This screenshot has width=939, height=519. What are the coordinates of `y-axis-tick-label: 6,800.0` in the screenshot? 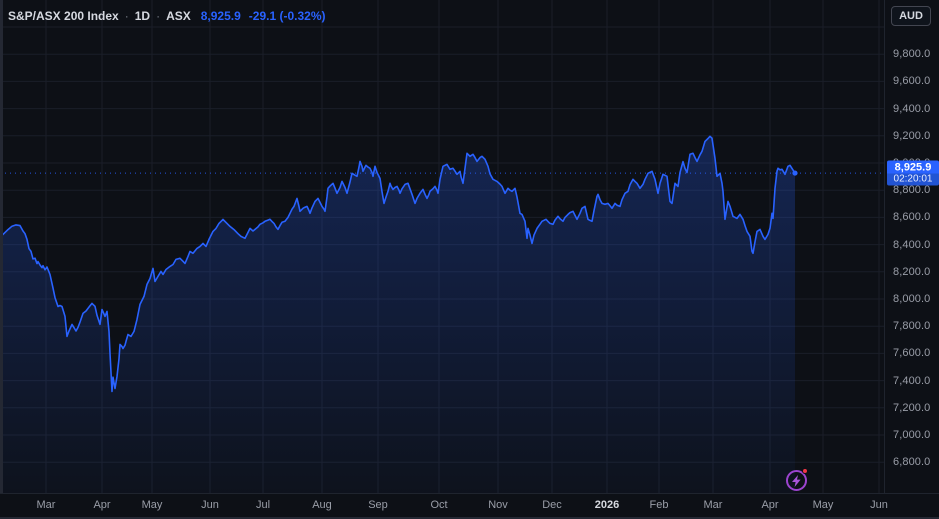 It's located at (912, 462).